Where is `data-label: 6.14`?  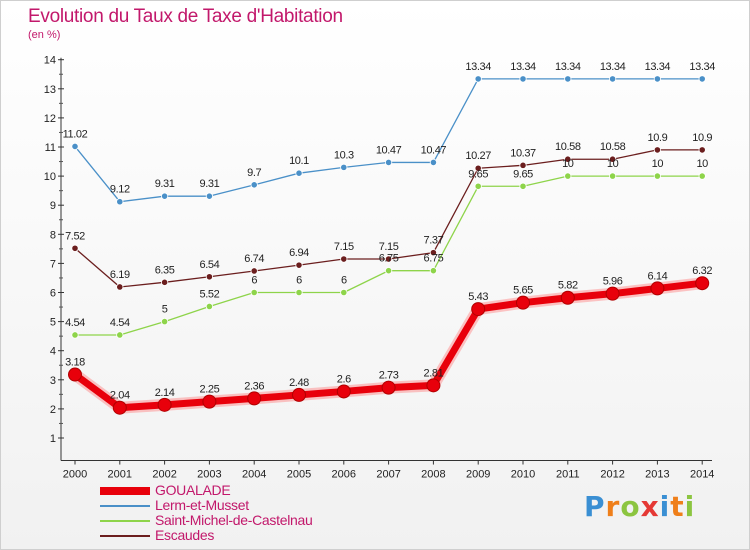 data-label: 6.14 is located at coordinates (657, 276).